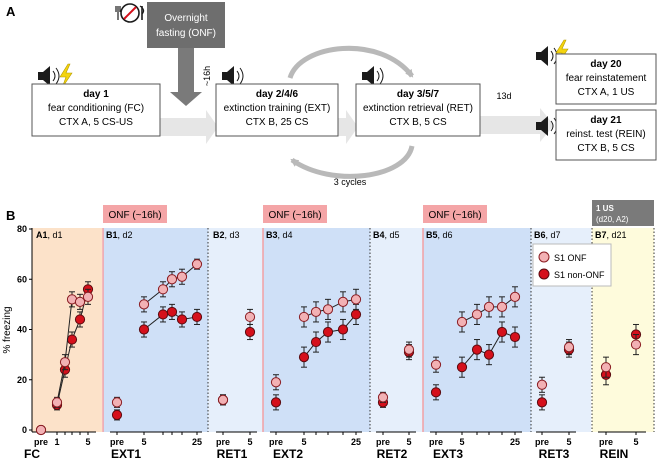 This screenshot has width=660, height=462. What do you see at coordinates (186, 25) in the screenshot?
I see `fasting-box` at bounding box center [186, 25].